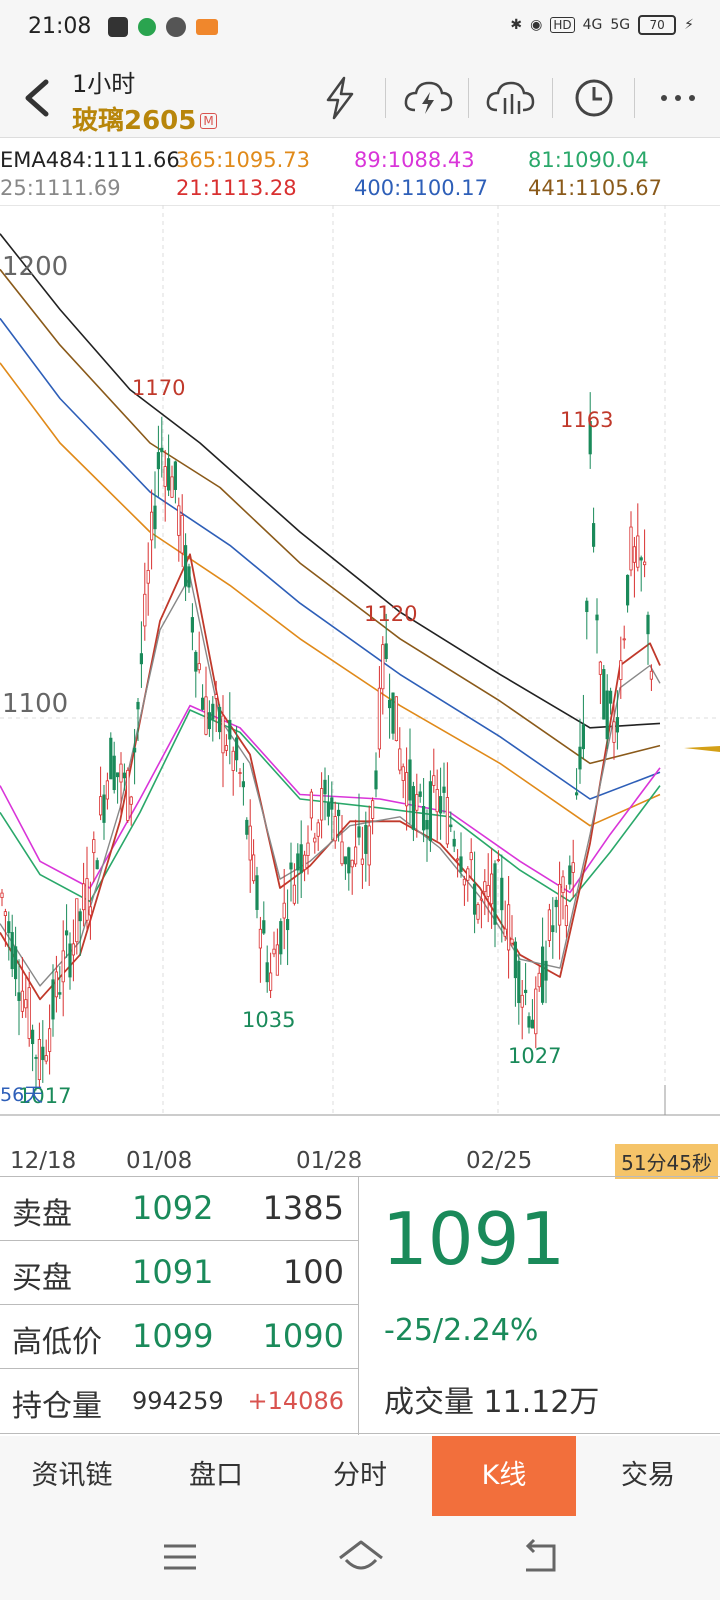 The width and height of the screenshot is (720, 1600). I want to click on tab-2: 分时, so click(360, 1475).